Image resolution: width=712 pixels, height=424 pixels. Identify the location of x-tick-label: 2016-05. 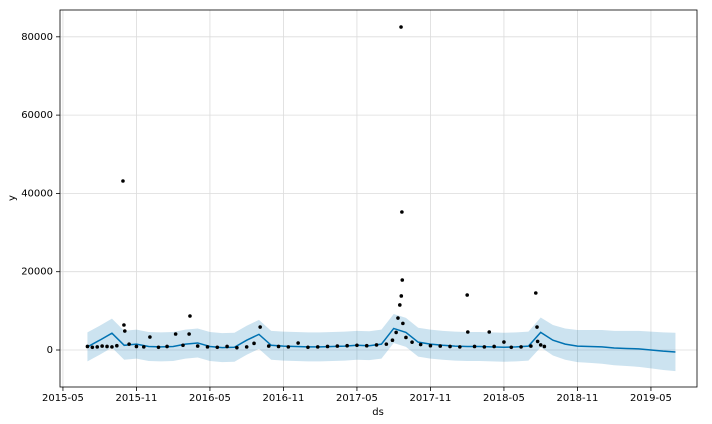
(210, 398).